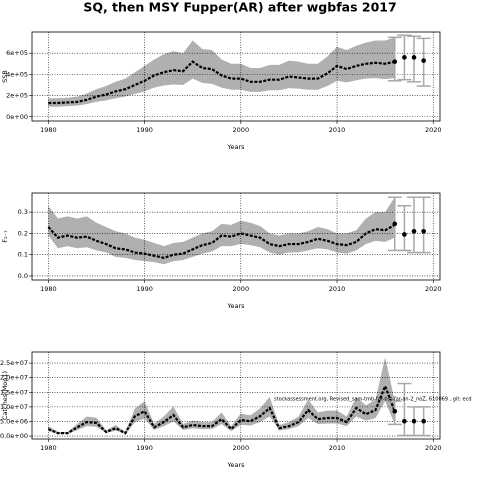 The image size is (480, 480). I want to click on y-tick-label: 2.5e+07, so click(14, 363).